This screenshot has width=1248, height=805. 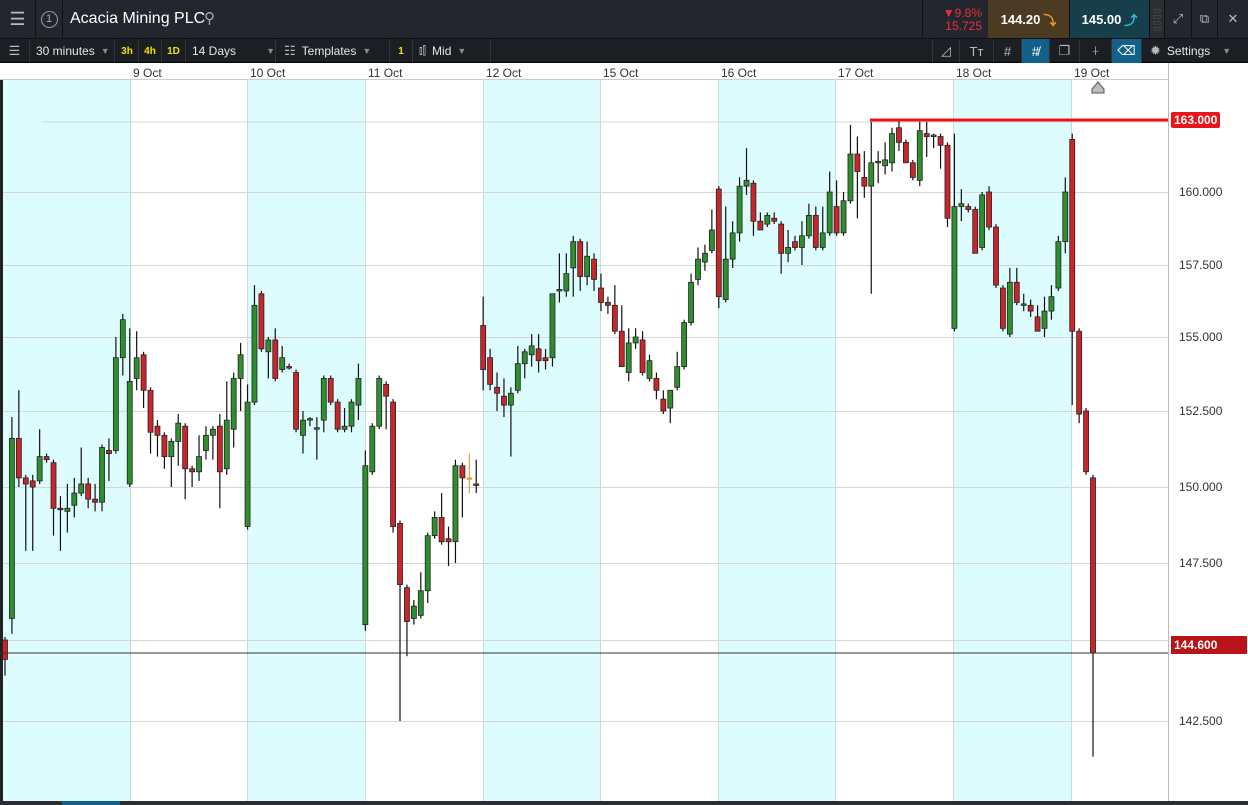 I want to click on sell-button: 144.20 ⤵, so click(x=1029, y=19).